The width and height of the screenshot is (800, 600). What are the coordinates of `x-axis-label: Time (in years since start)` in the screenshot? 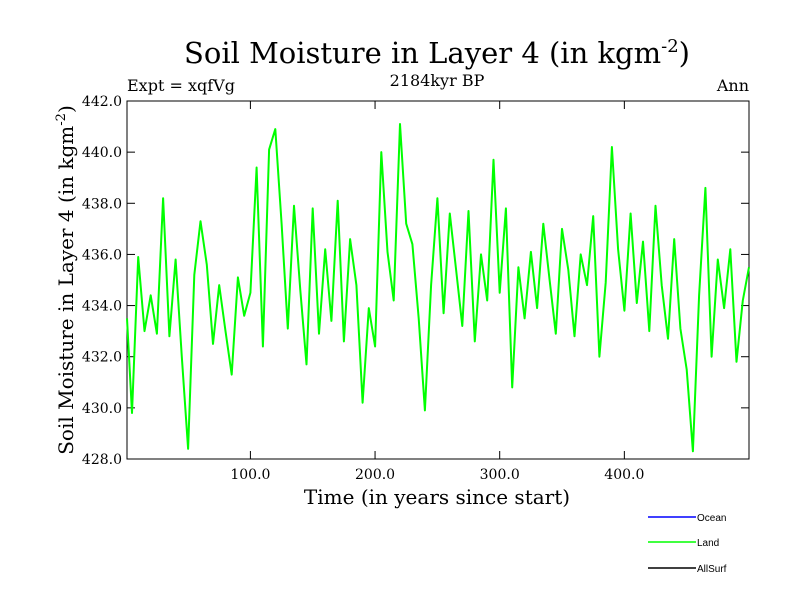 It's located at (437, 497).